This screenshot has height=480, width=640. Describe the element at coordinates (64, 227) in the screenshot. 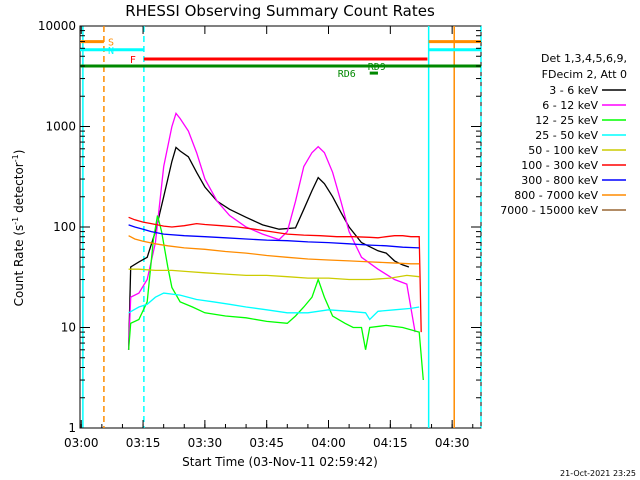

I see `y-tick-label-2: 100` at that location.